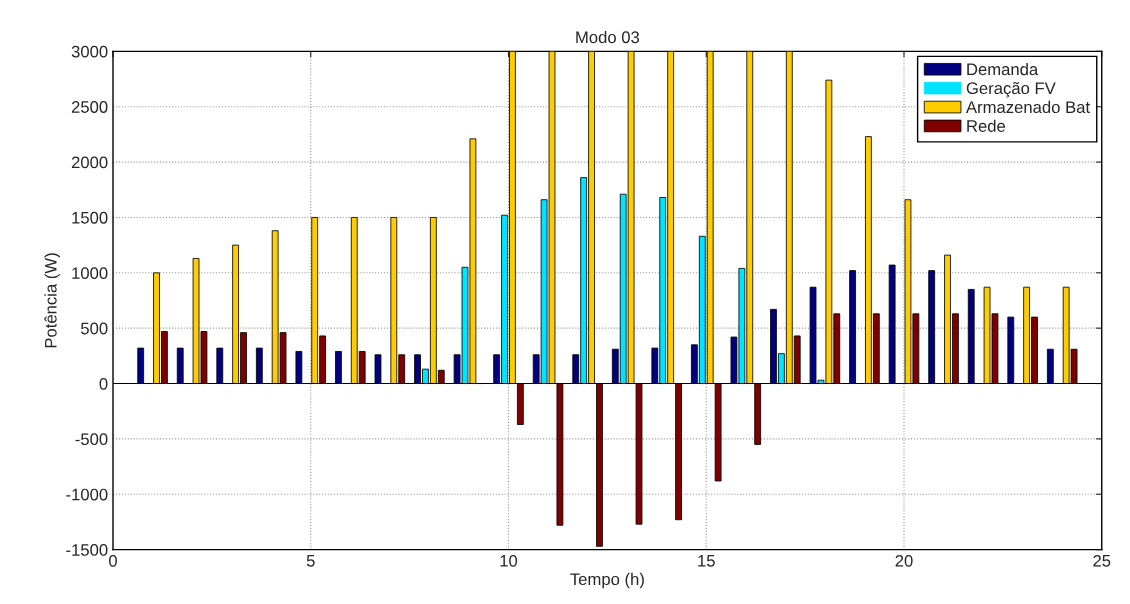 Image resolution: width=1130 pixels, height=604 pixels. I want to click on x-tick-label: 15, so click(706, 561).